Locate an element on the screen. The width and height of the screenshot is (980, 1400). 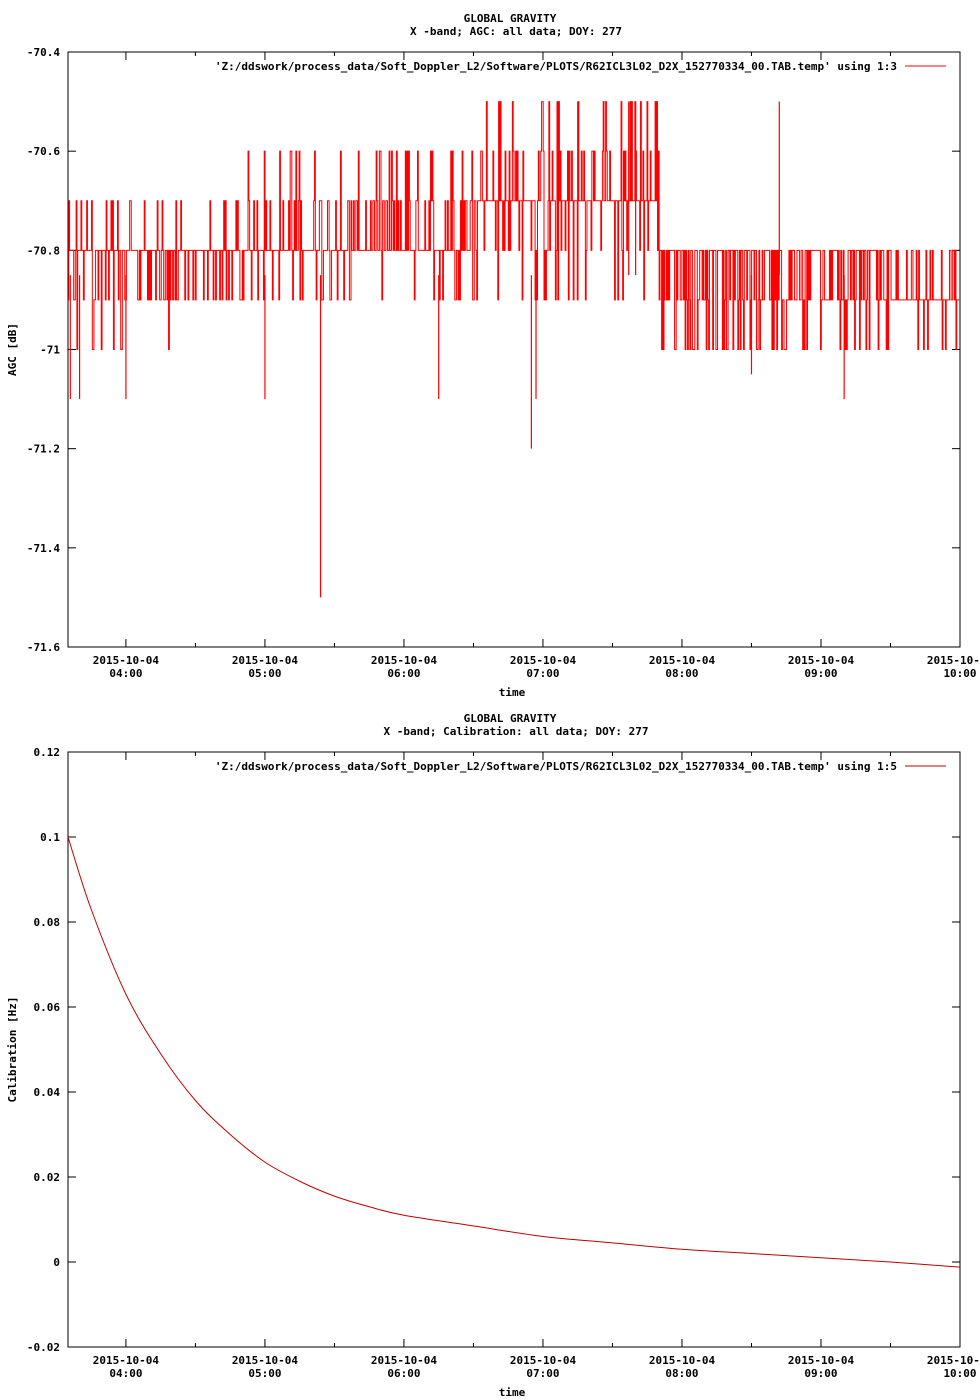
y-tick-label: 0.04 is located at coordinates (47, 1092).